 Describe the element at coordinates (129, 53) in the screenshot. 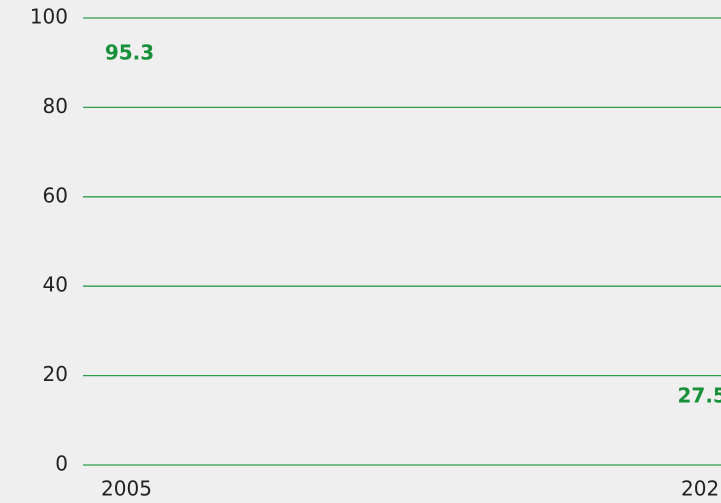

I see `value-label: 95.3` at that location.